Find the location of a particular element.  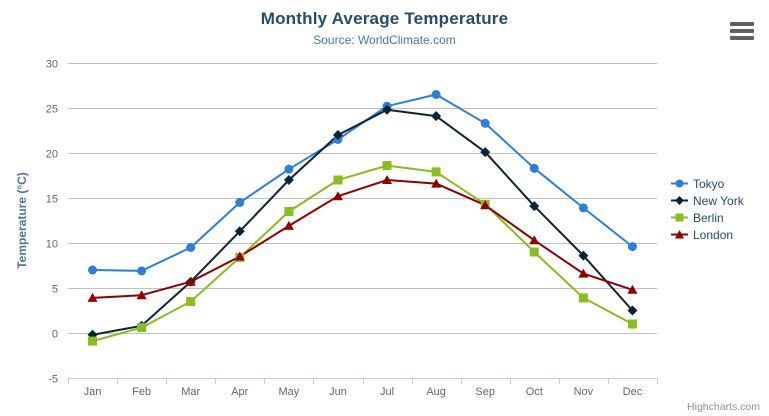

y-axis-title: Temperature (°C) is located at coordinates (22, 220).